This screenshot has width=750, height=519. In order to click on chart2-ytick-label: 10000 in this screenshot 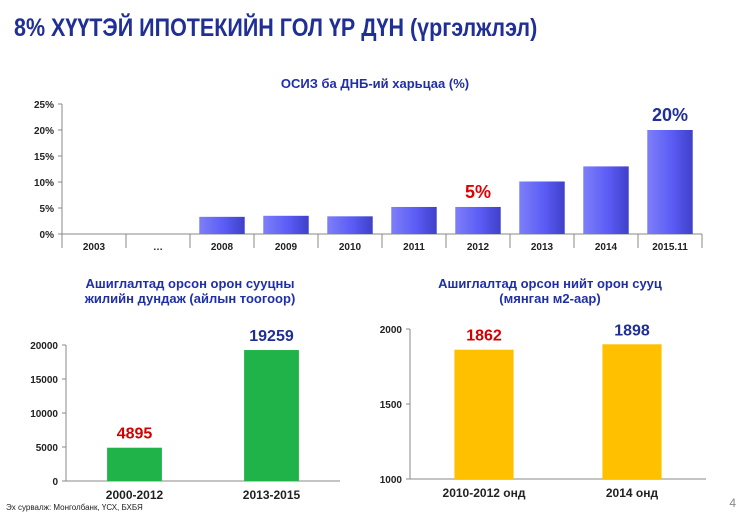, I will do `click(44, 414)`.